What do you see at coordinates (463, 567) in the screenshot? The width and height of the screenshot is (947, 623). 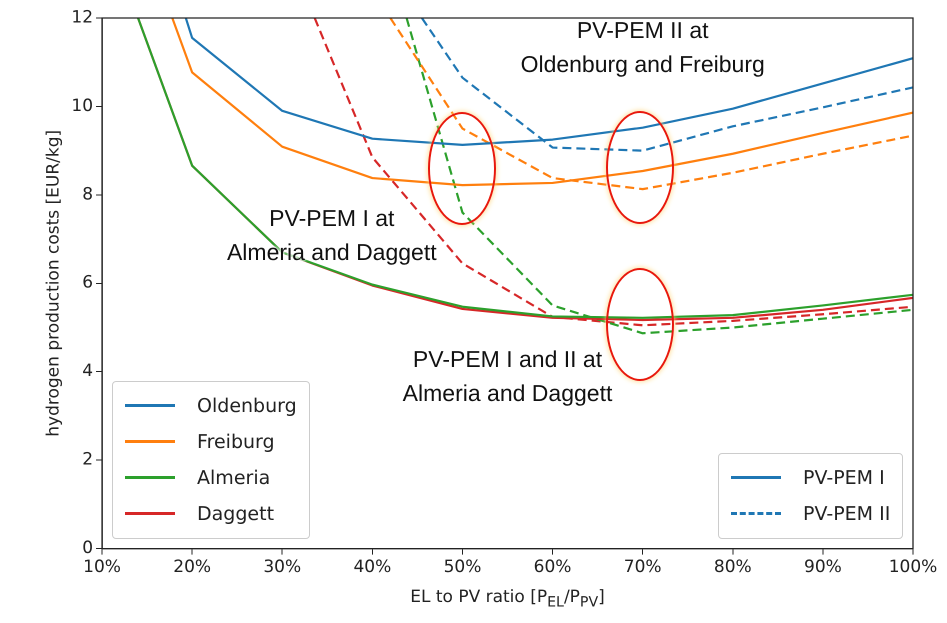 I see `x-tick-label: 50%` at bounding box center [463, 567].